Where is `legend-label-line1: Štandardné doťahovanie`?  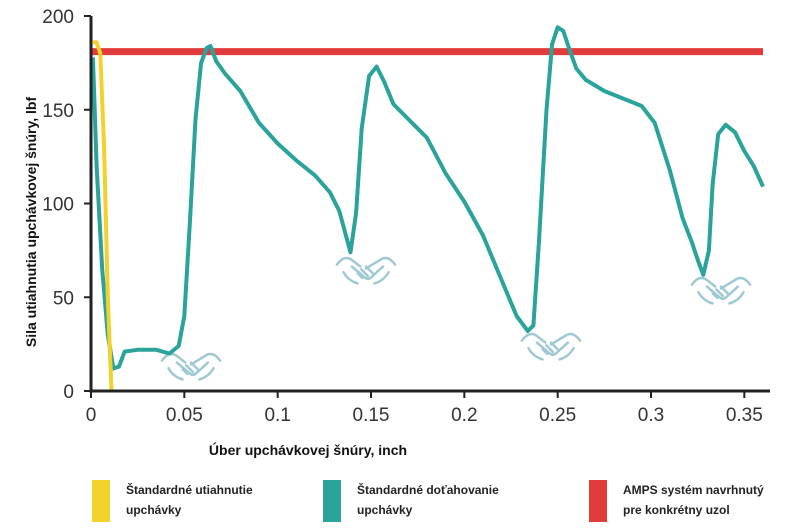 legend-label-line1: Štandardné doťahovanie is located at coordinates (428, 490).